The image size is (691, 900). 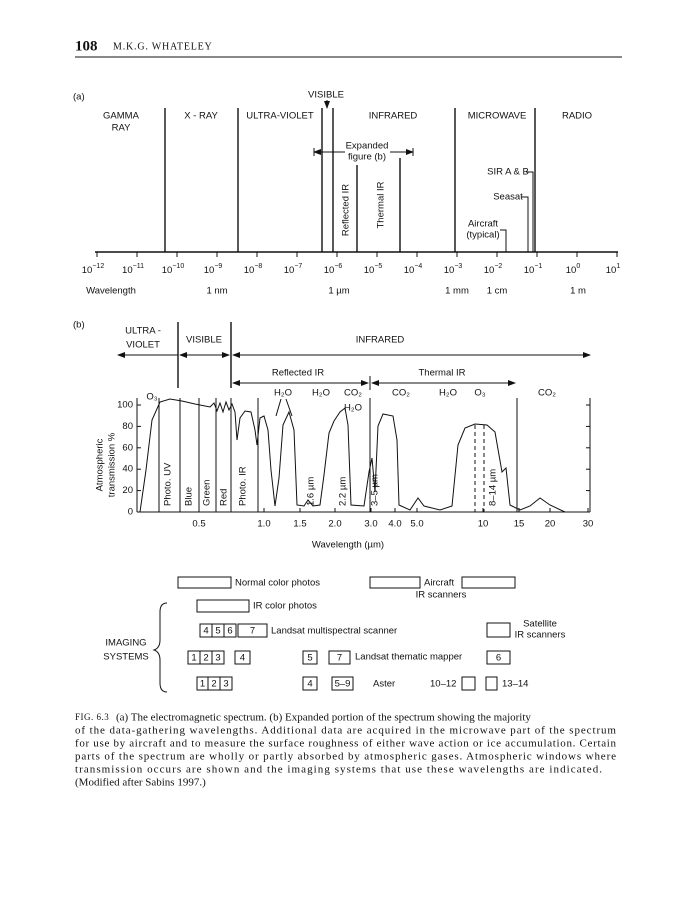 I want to click on y-tick-label: 100, so click(x=125, y=405).